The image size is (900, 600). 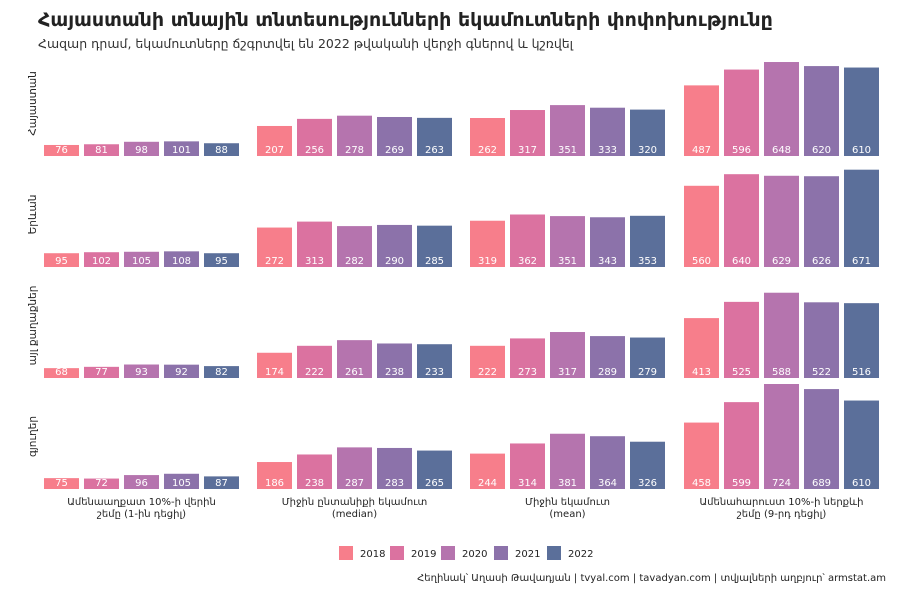 I want to click on legend-label: 2019, so click(x=423, y=554).